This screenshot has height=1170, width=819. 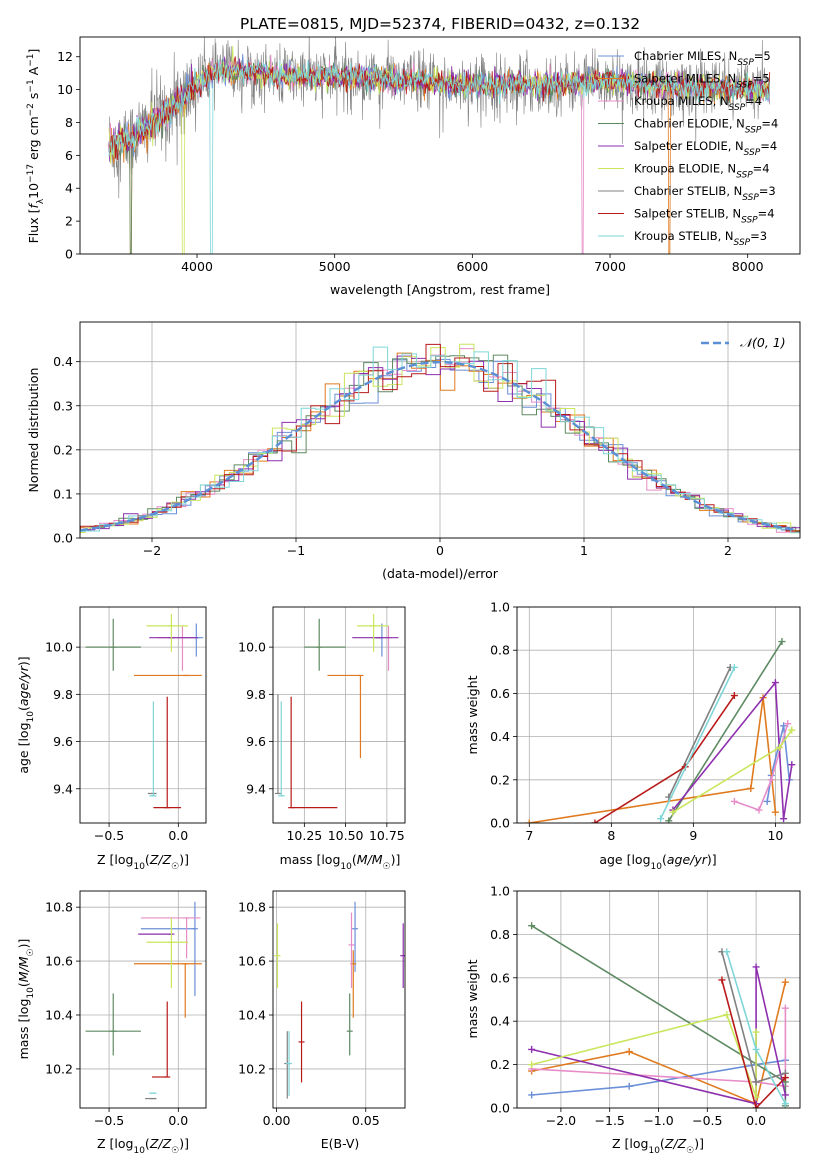 What do you see at coordinates (167, 633) in the screenshot?
I see `age_vs_Z-errorbar-kroupa_elodie` at bounding box center [167, 633].